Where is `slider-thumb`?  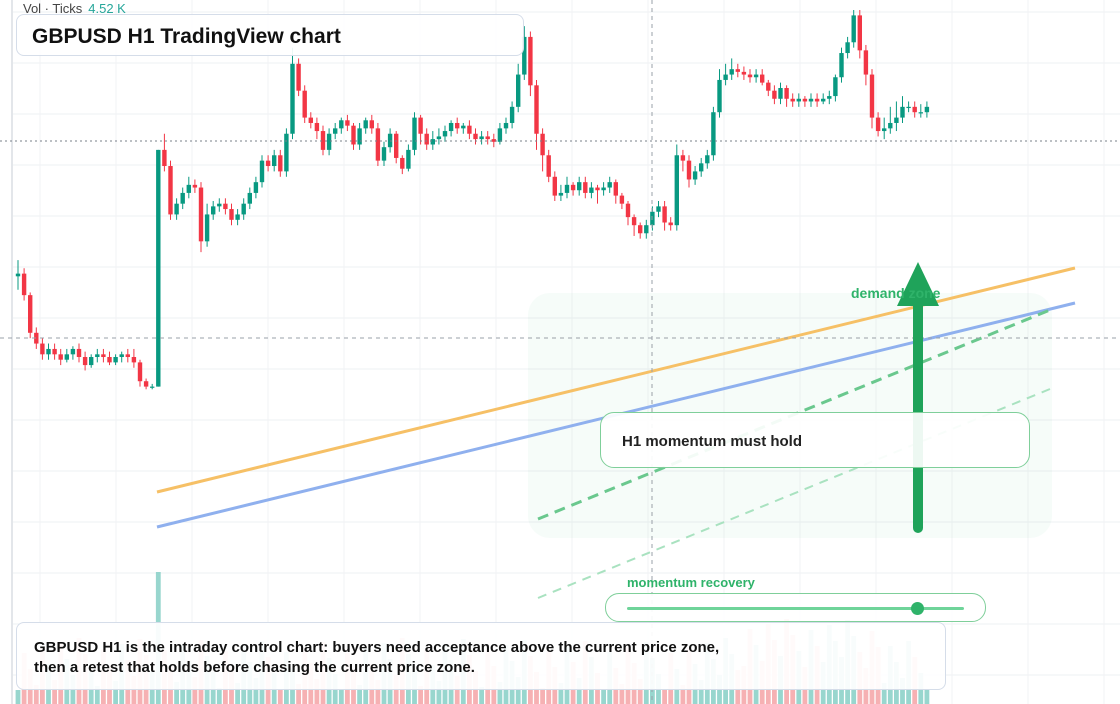 slider-thumb is located at coordinates (917, 608).